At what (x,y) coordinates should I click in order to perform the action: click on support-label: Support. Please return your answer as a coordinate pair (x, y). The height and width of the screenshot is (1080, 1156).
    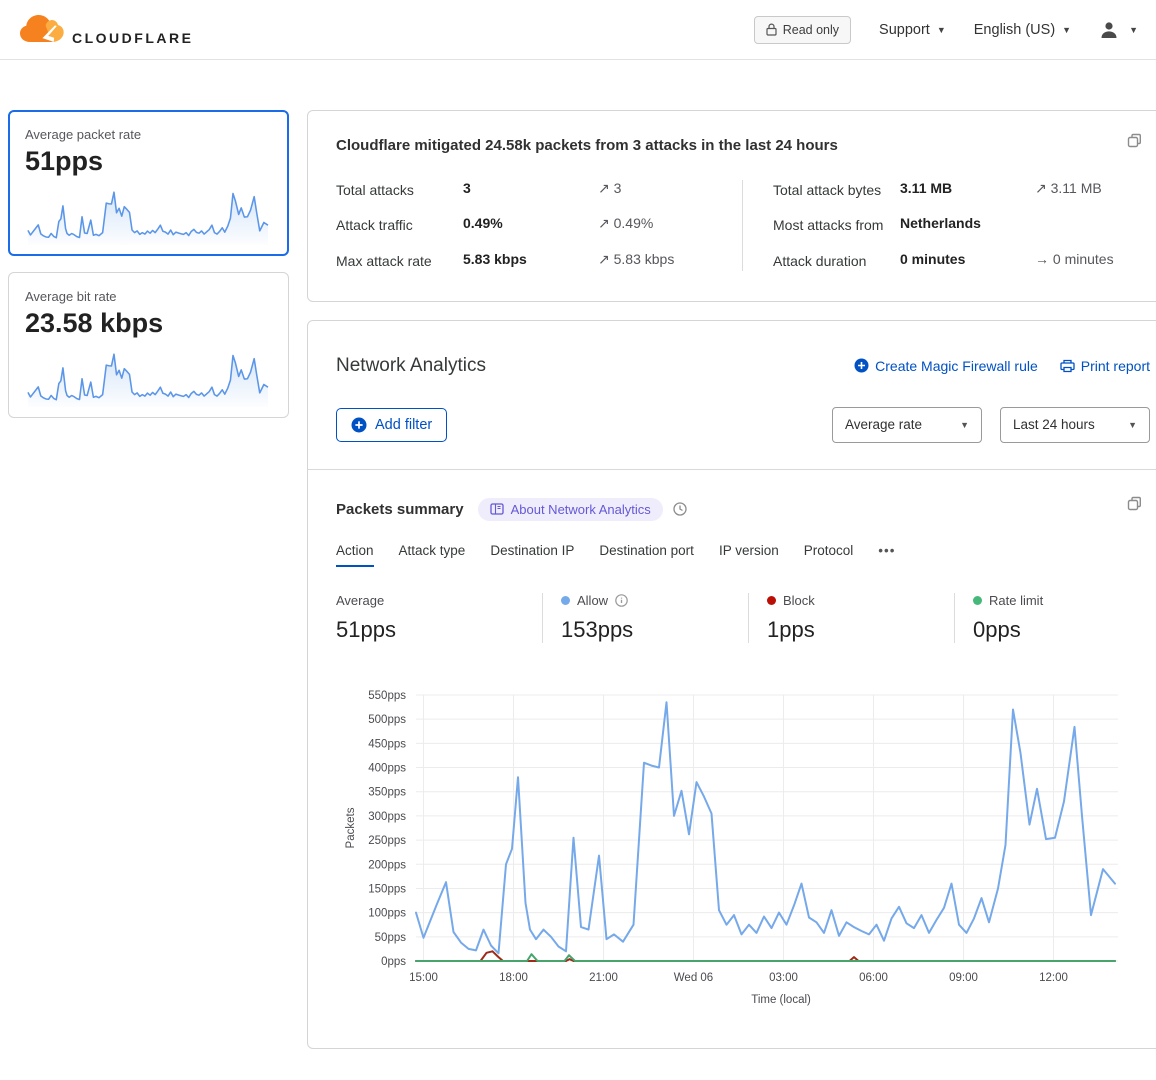
    Looking at the image, I should click on (904, 29).